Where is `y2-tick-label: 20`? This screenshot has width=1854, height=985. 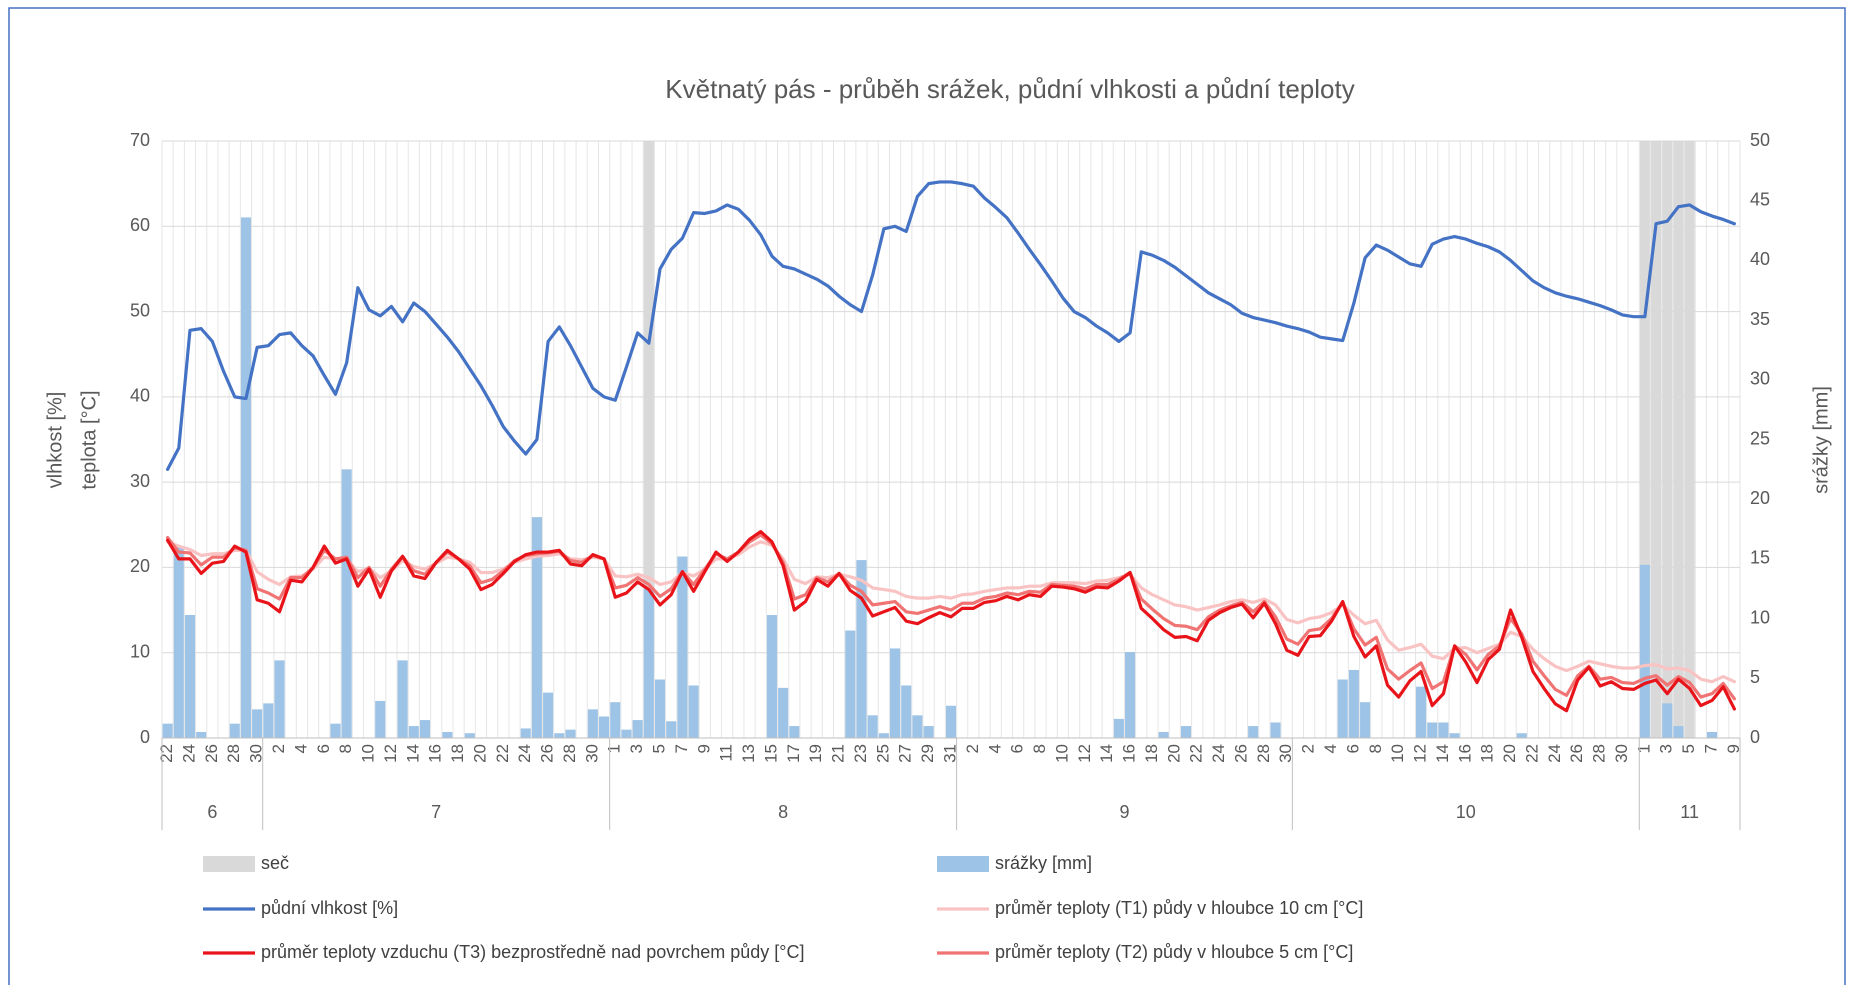 y2-tick-label: 20 is located at coordinates (1760, 498).